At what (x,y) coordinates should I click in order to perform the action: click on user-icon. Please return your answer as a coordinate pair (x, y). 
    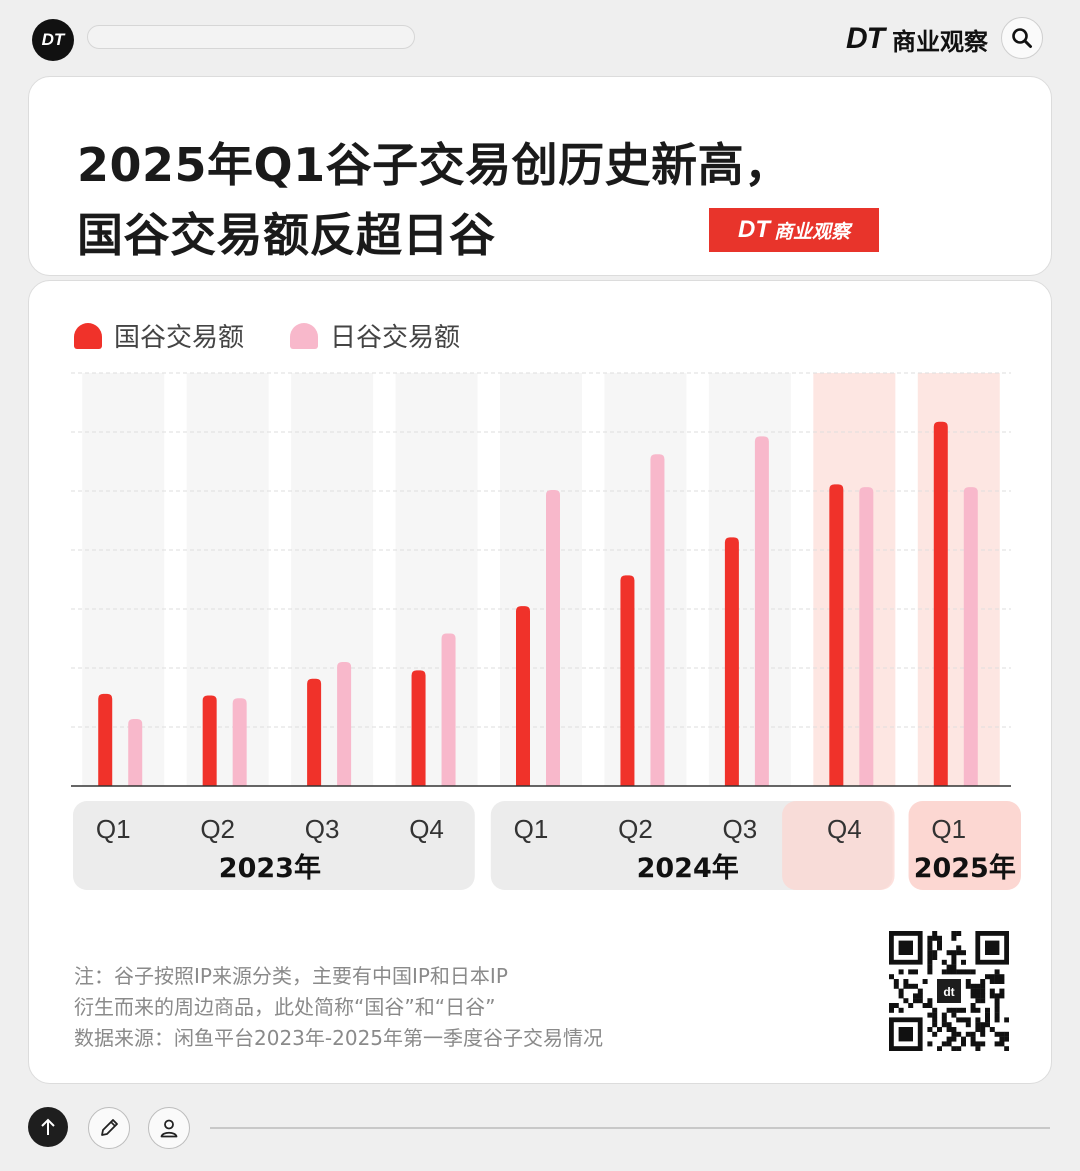
    Looking at the image, I should click on (169, 1128).